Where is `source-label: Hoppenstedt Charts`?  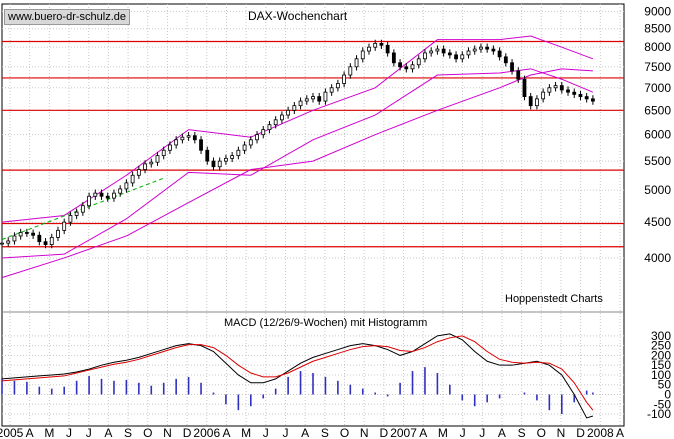 source-label: Hoppenstedt Charts is located at coordinates (554, 299).